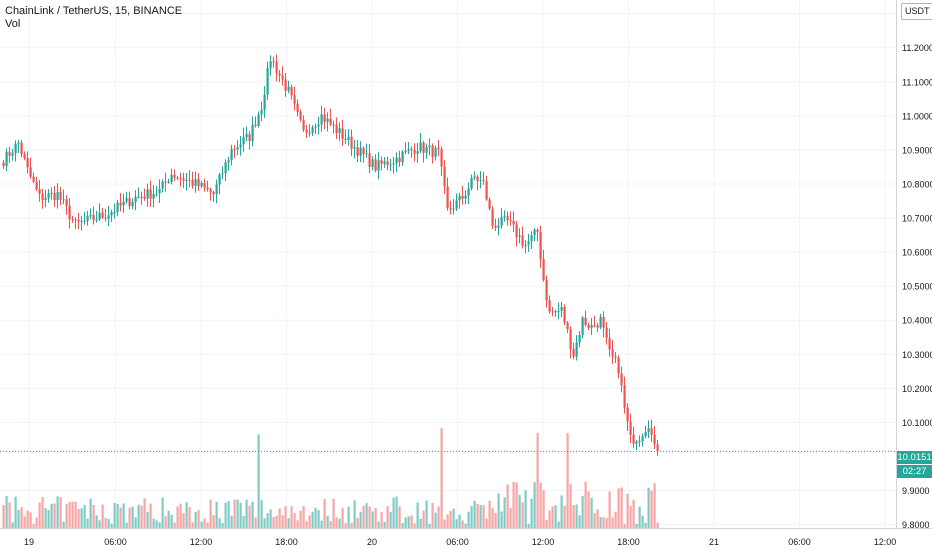 The height and width of the screenshot is (550, 932). What do you see at coordinates (13, 24) in the screenshot?
I see `volume-legend: Vol` at bounding box center [13, 24].